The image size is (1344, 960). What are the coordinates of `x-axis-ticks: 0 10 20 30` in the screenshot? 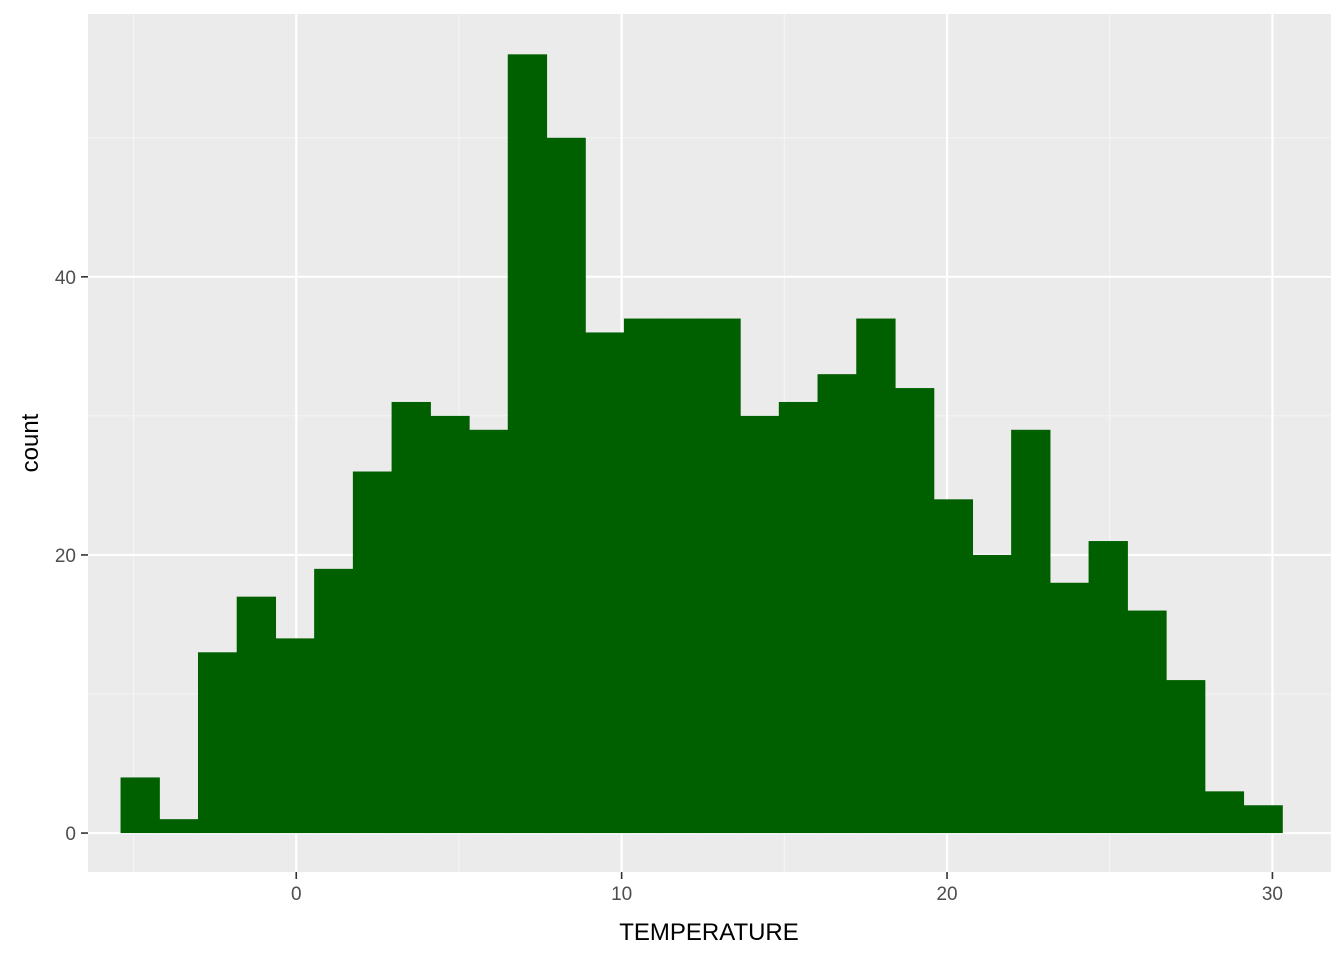 It's located at (787, 888).